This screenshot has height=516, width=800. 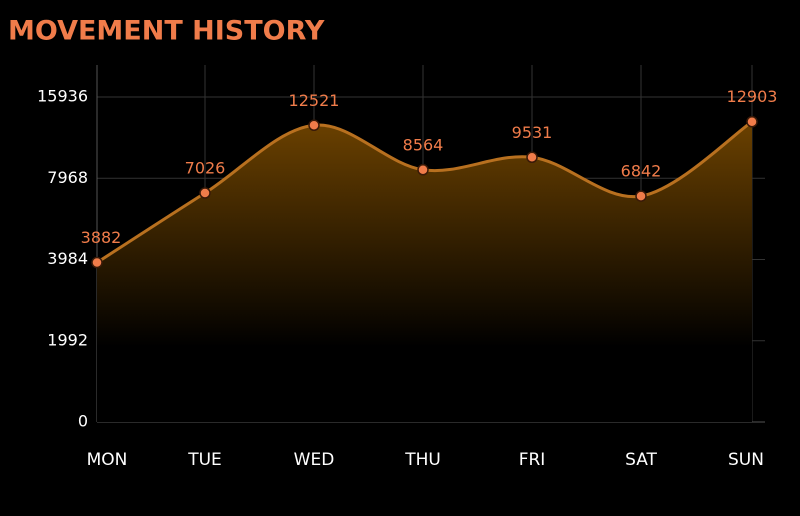 What do you see at coordinates (532, 460) in the screenshot?
I see `x-tick-label: FRI` at bounding box center [532, 460].